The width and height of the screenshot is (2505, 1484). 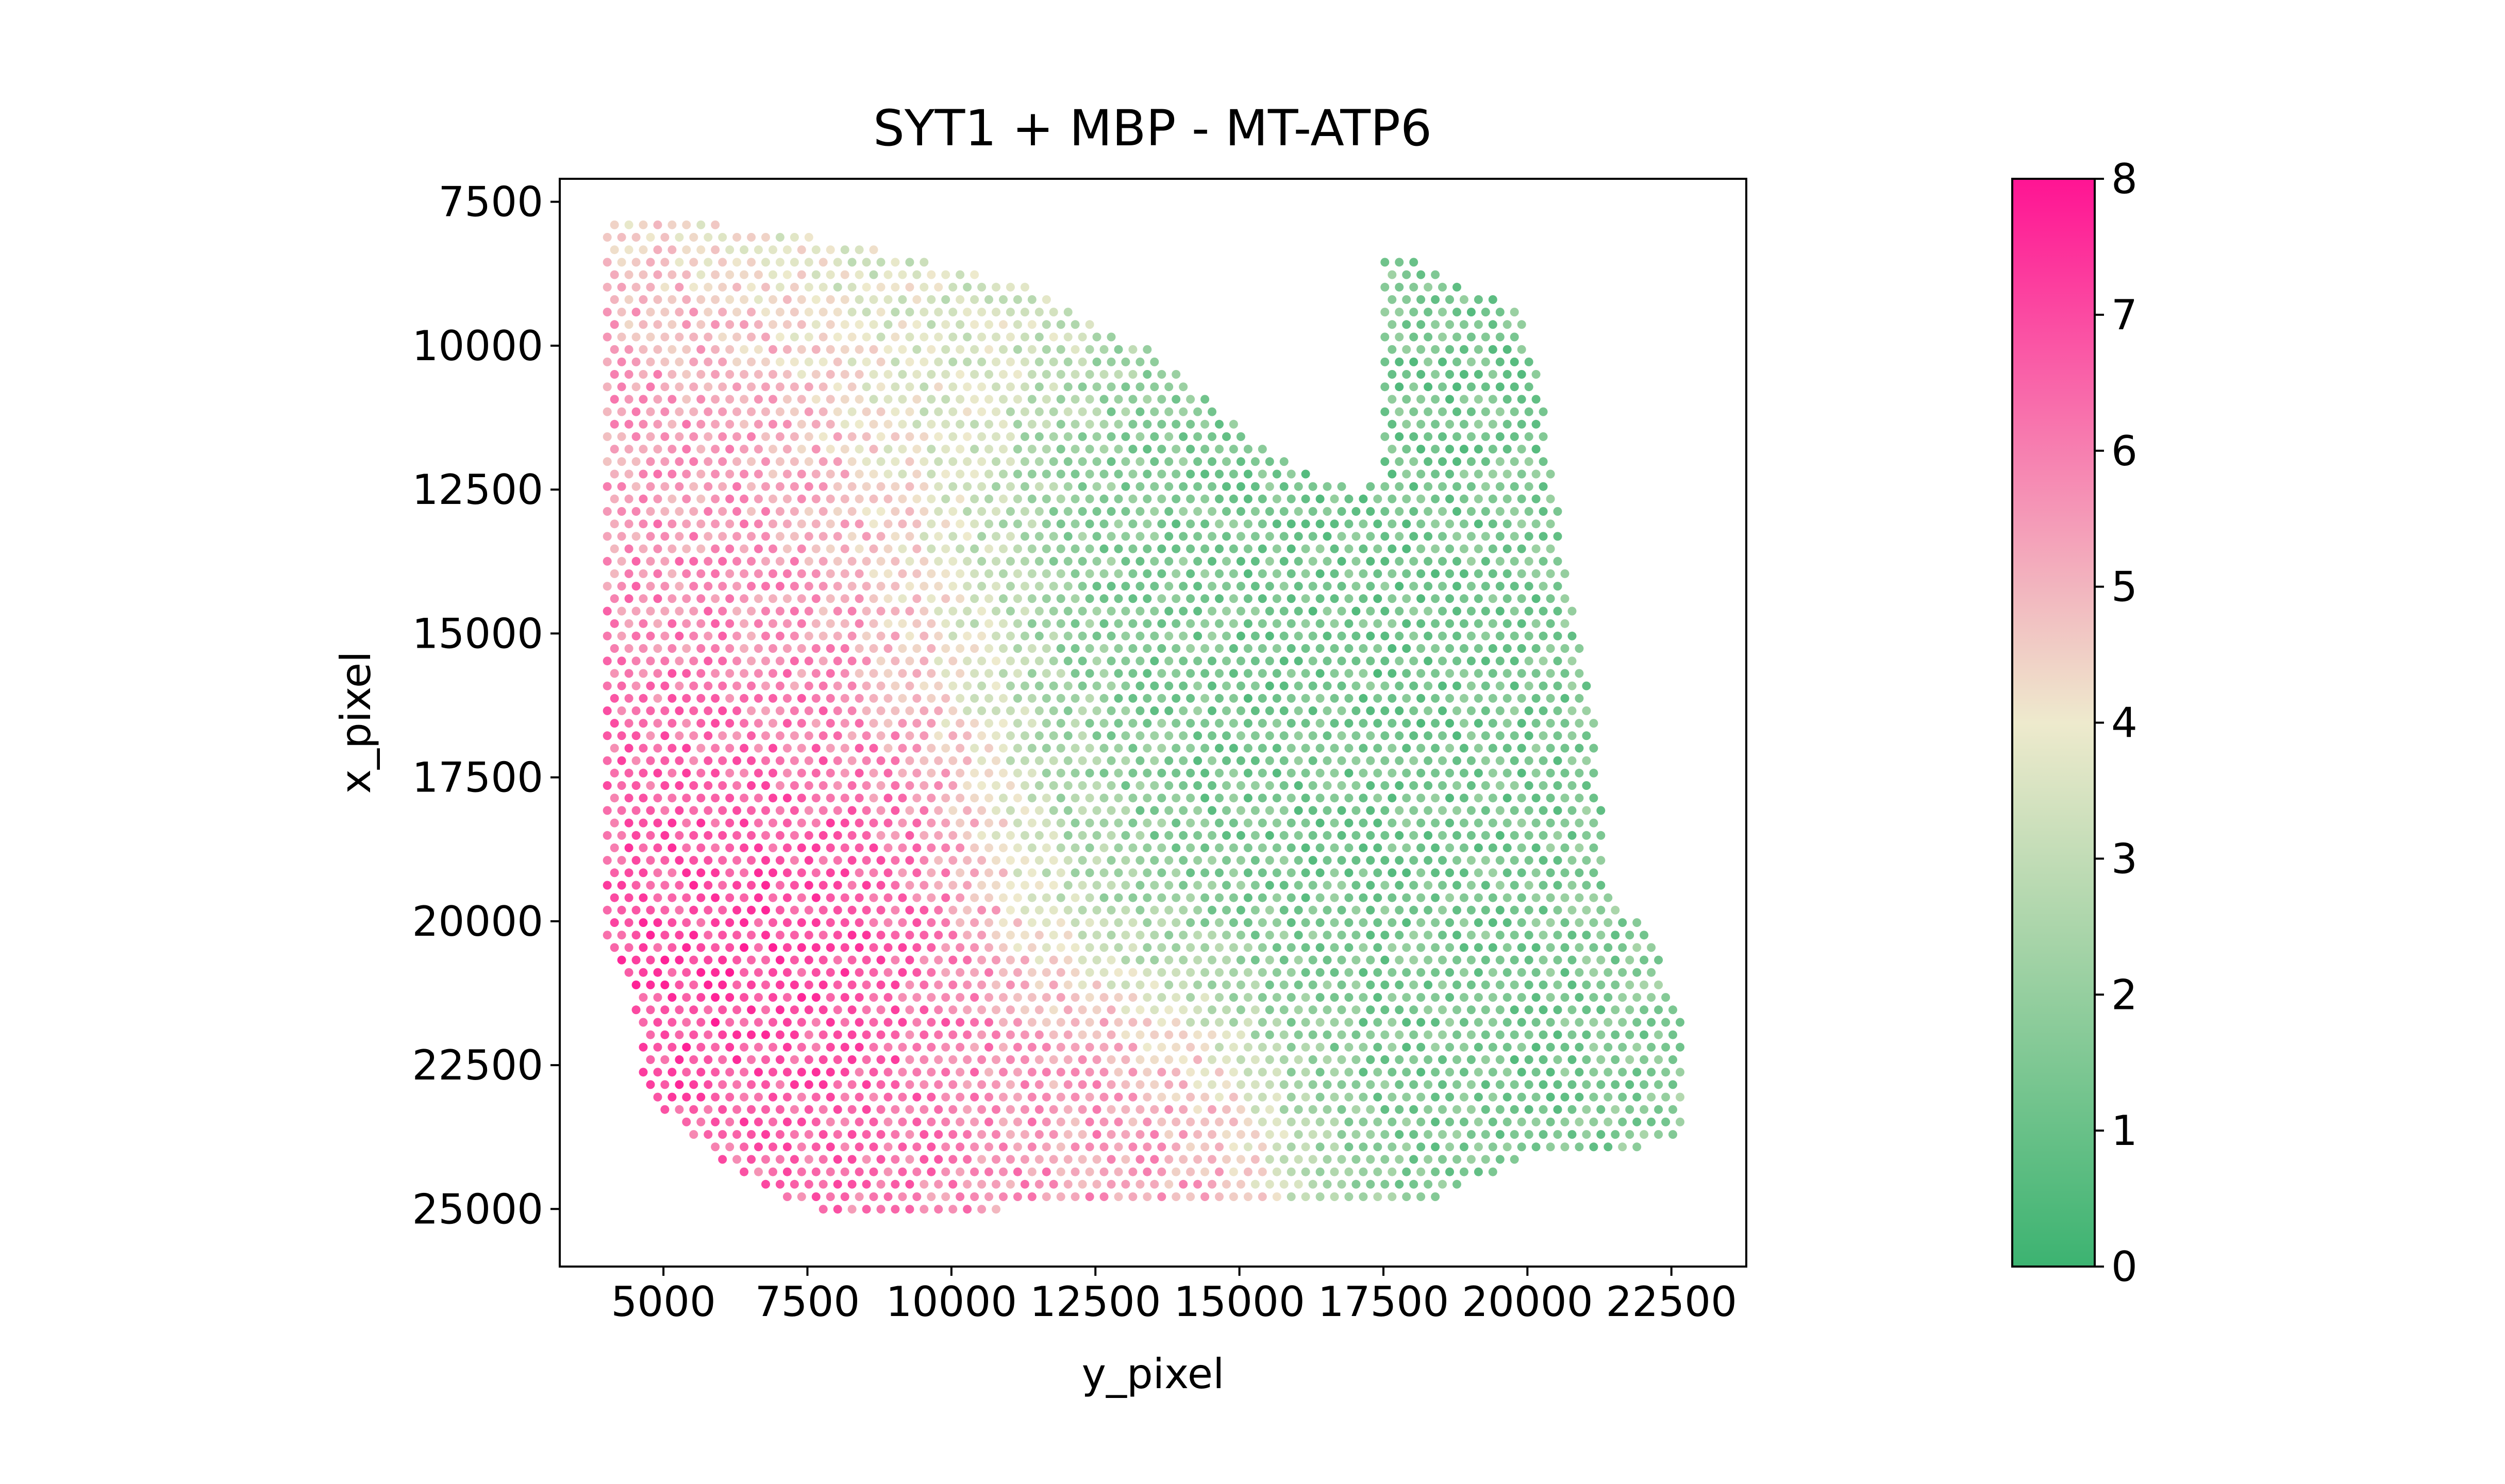 I want to click on colorbar-tick-label: 8, so click(x=2124, y=179).